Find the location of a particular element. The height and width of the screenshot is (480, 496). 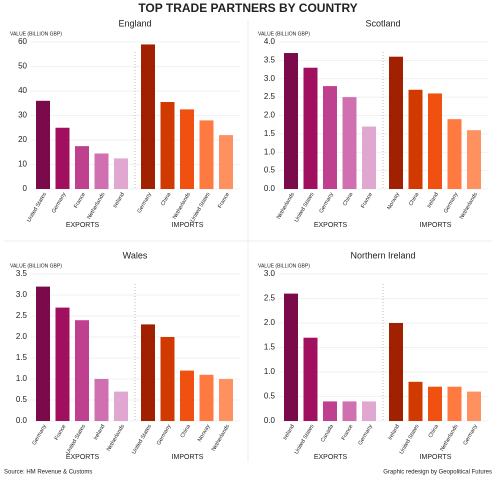

panel-title: Northern Ireland is located at coordinates (382, 255).